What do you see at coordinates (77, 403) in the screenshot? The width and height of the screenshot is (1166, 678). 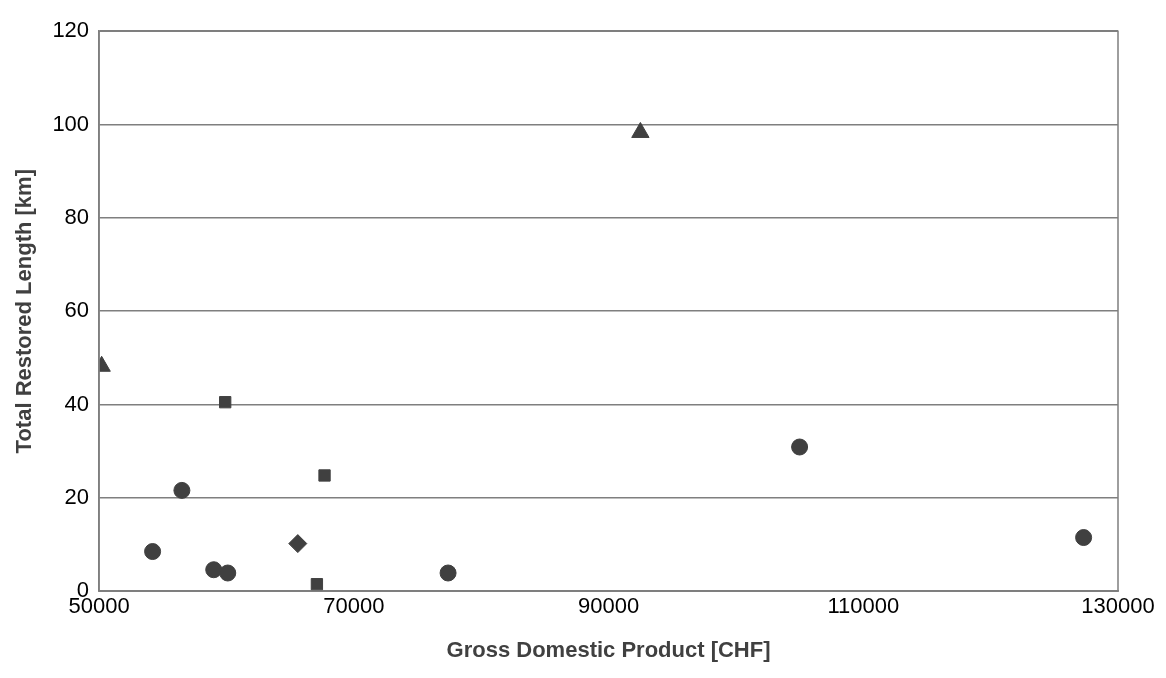 I see `y-tick-label: 40` at bounding box center [77, 403].